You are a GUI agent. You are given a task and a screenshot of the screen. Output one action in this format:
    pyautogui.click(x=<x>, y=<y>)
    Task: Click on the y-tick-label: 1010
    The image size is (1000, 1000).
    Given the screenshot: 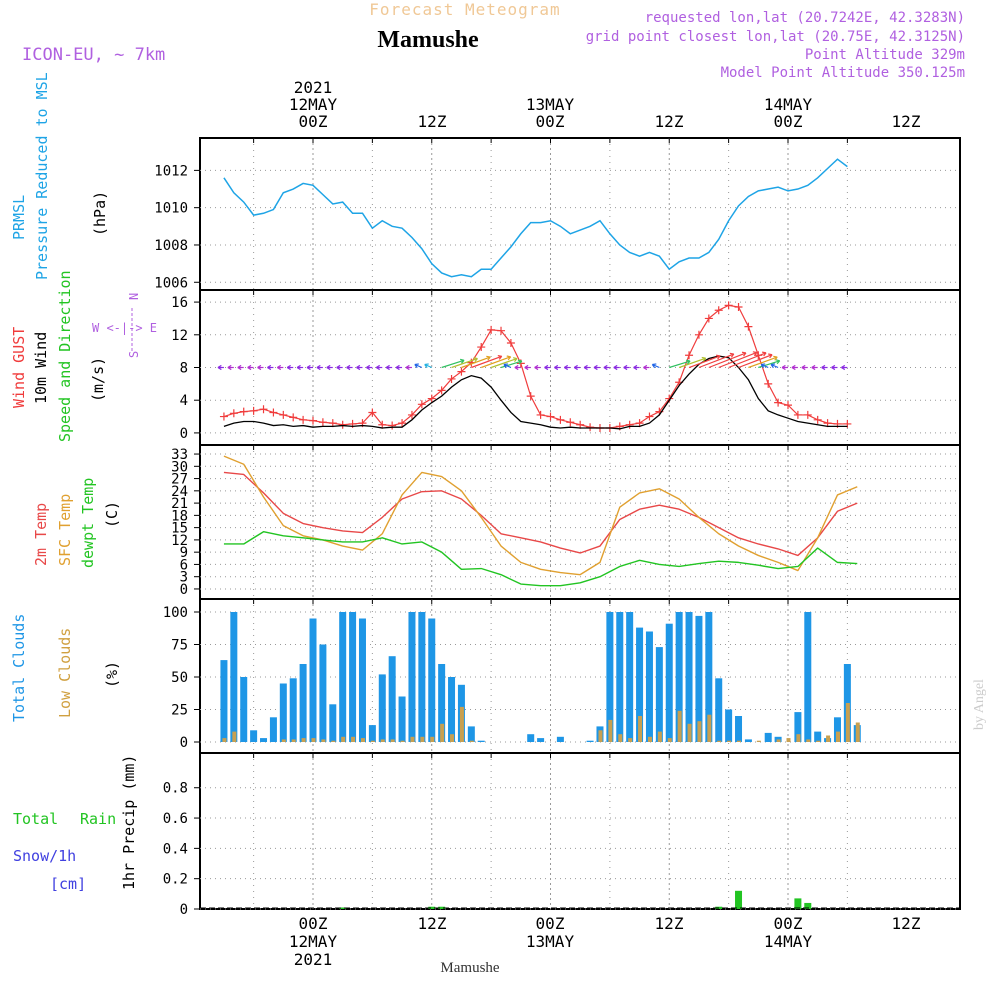 What is the action you would take?
    pyautogui.click(x=171, y=209)
    